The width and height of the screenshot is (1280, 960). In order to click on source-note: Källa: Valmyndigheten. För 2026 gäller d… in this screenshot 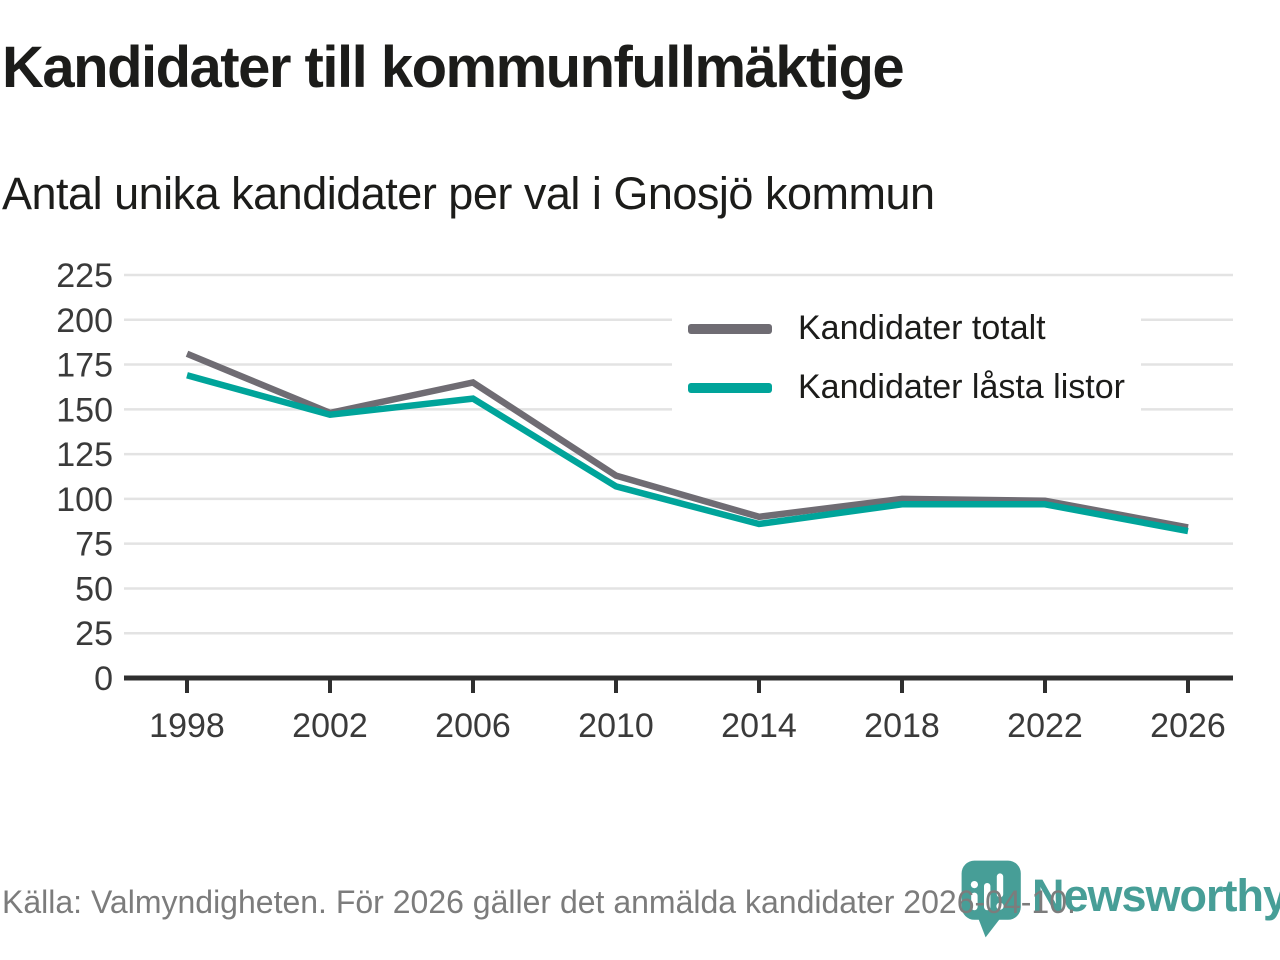, I will do `click(539, 902)`.